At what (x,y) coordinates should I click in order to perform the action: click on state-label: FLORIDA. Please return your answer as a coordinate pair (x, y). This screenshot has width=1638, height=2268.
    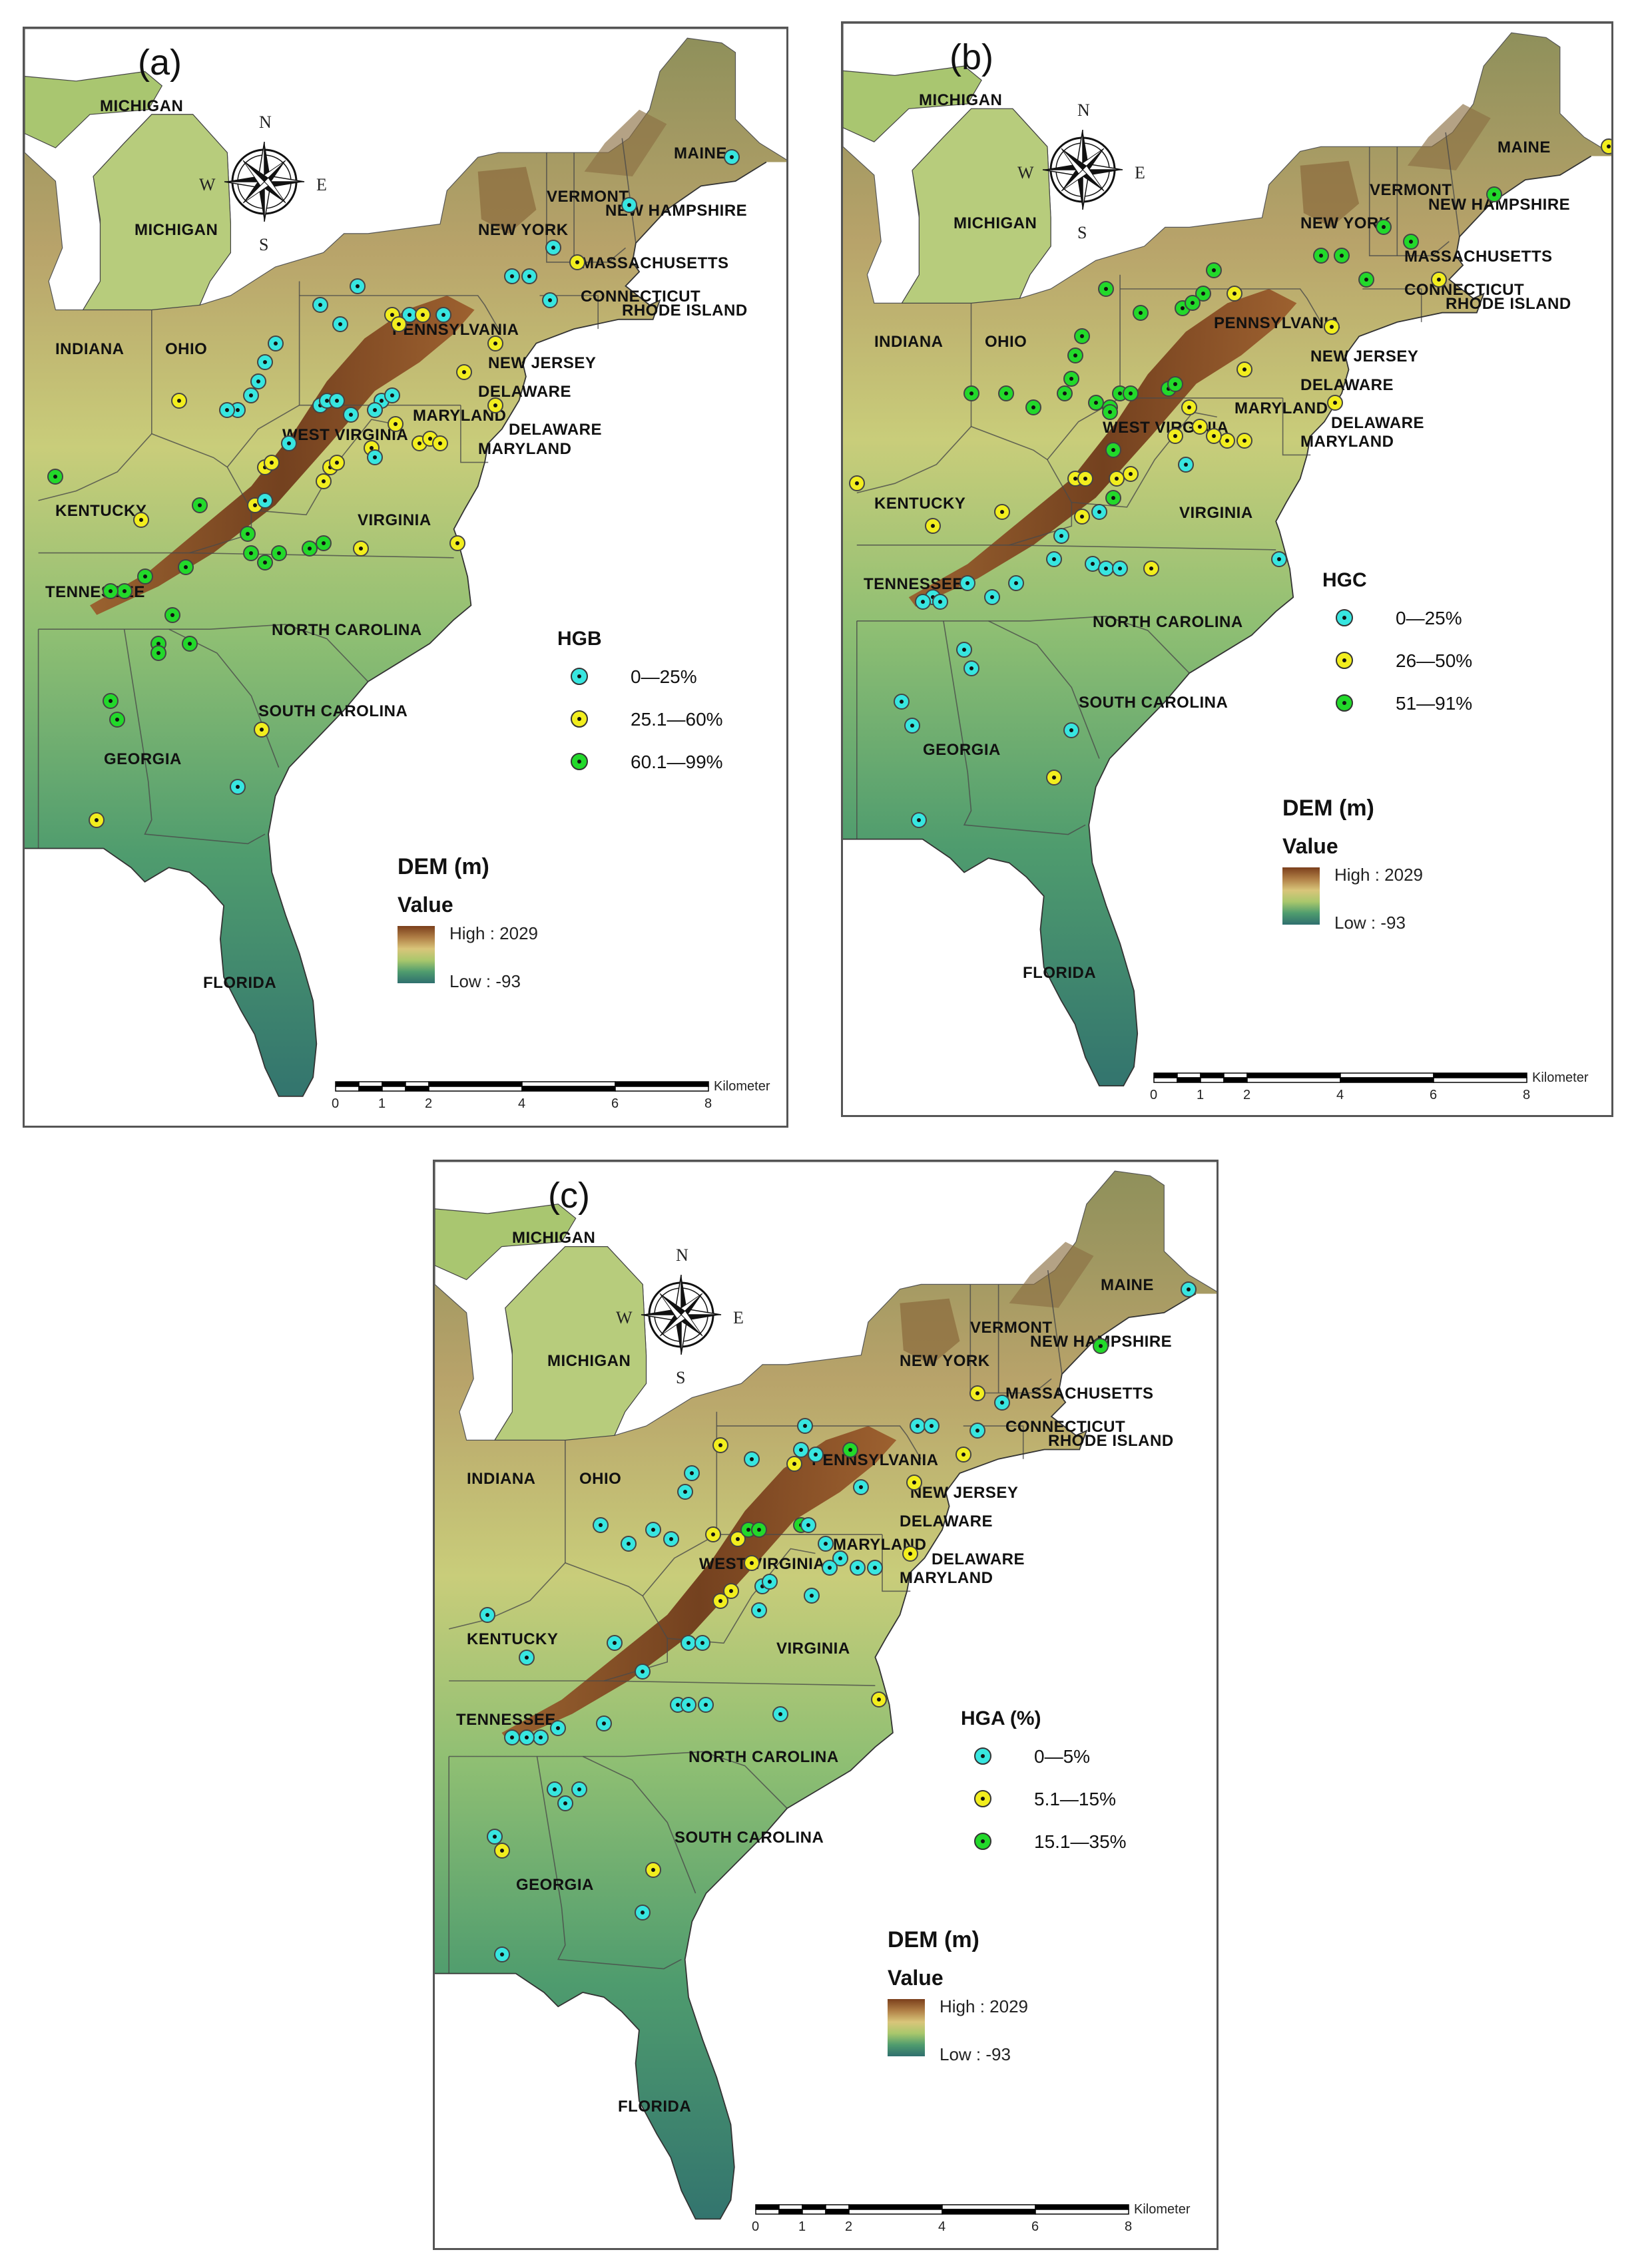
    Looking at the image, I should click on (1060, 973).